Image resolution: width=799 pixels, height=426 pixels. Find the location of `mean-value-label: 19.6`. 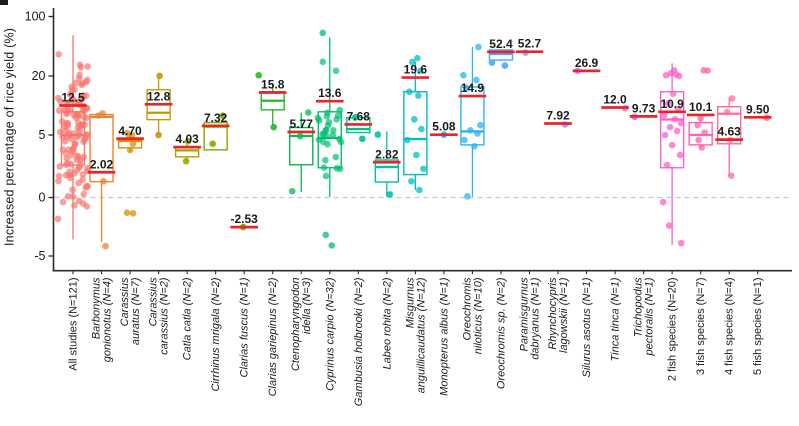

mean-value-label: 19.6 is located at coordinates (416, 70).